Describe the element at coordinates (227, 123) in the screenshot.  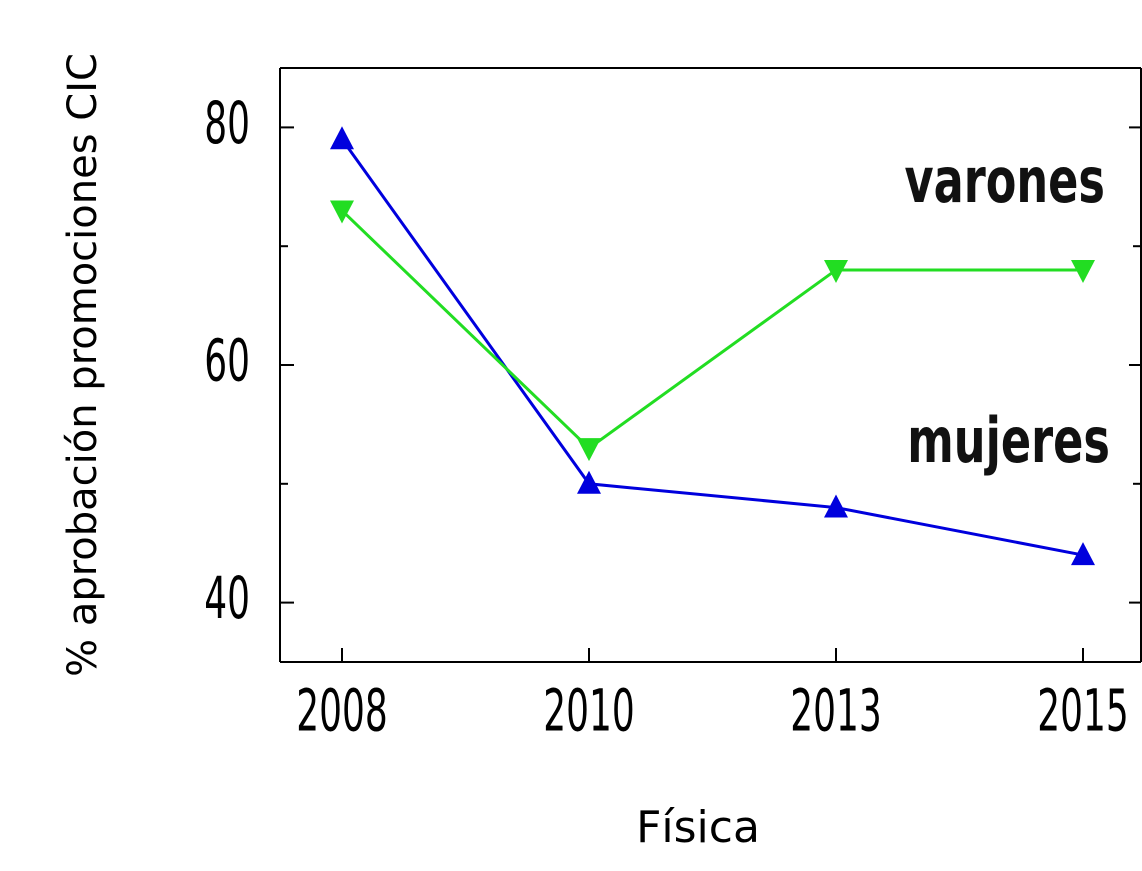
I see `y-tick-label: 80` at that location.